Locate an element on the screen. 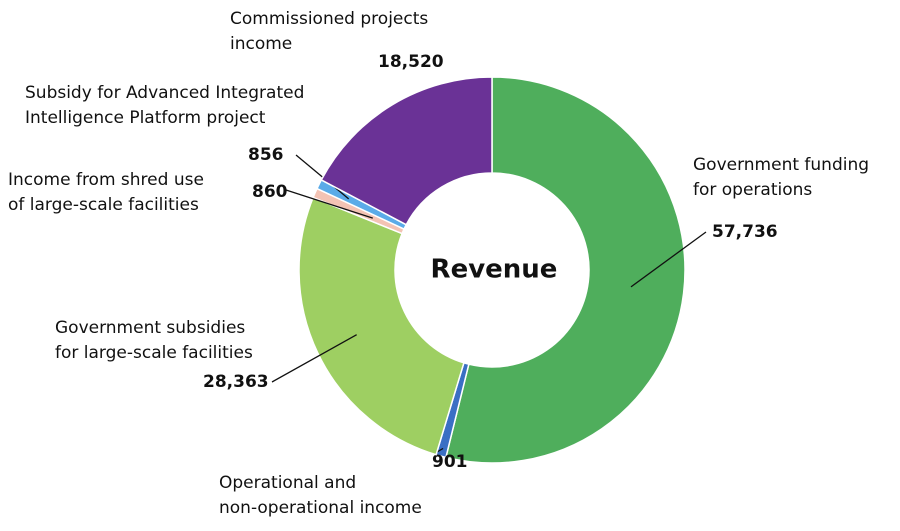  value-label: 856 is located at coordinates (266, 155).